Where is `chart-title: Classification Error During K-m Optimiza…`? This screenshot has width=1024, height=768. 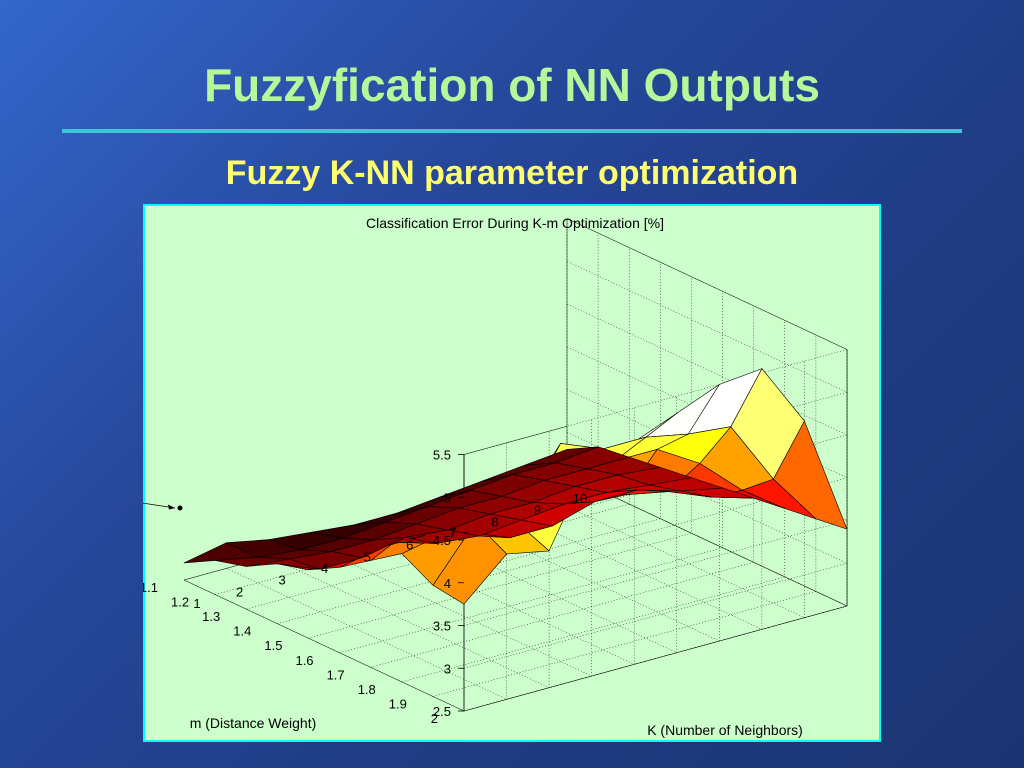
chart-title: Classification Error During K-m Optimiza… is located at coordinates (515, 223).